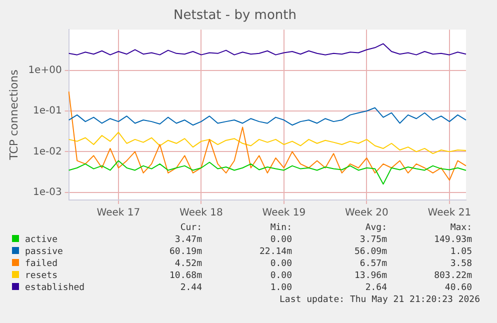  I want to click on text: 3.47m, so click(188, 240).